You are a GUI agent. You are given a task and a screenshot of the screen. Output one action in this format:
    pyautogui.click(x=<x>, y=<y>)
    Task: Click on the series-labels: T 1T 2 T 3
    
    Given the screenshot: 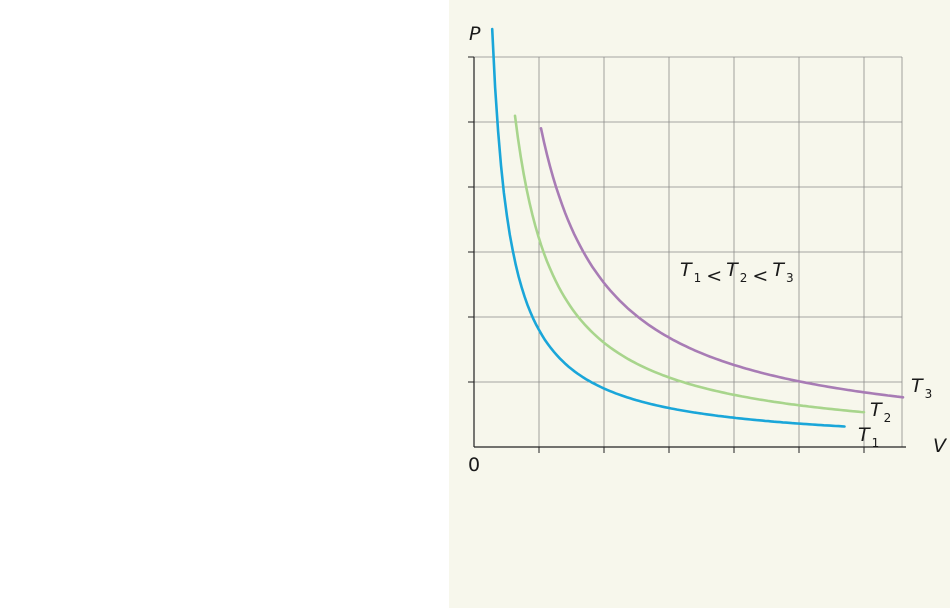 What is the action you would take?
    pyautogui.click(x=895, y=412)
    